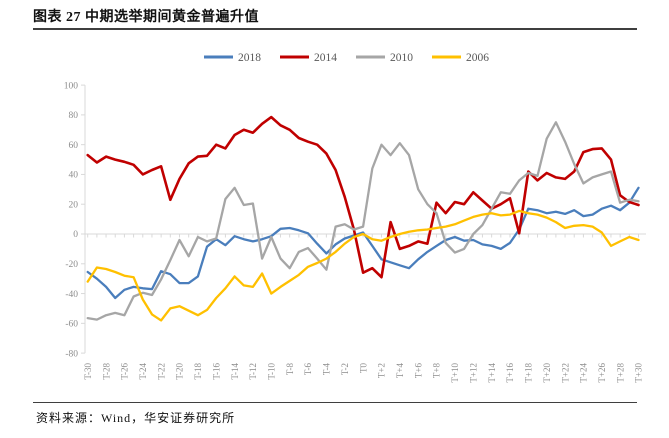  What do you see at coordinates (382, 370) in the screenshot?
I see `x-axis-label: T+2` at bounding box center [382, 370].